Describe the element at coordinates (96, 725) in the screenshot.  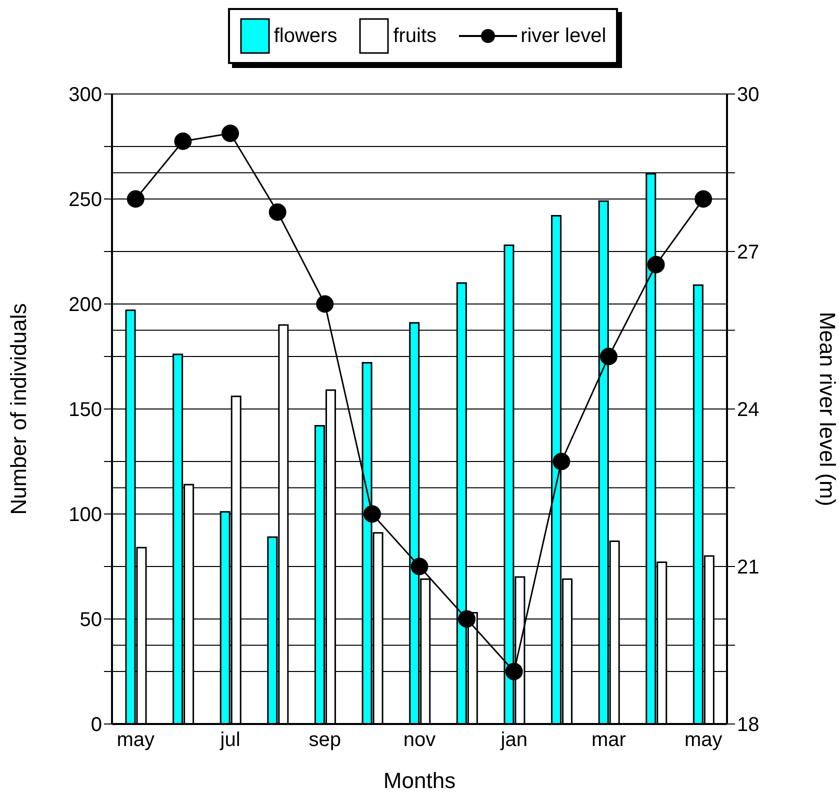
I see `y-tick-label: 0` at that location.